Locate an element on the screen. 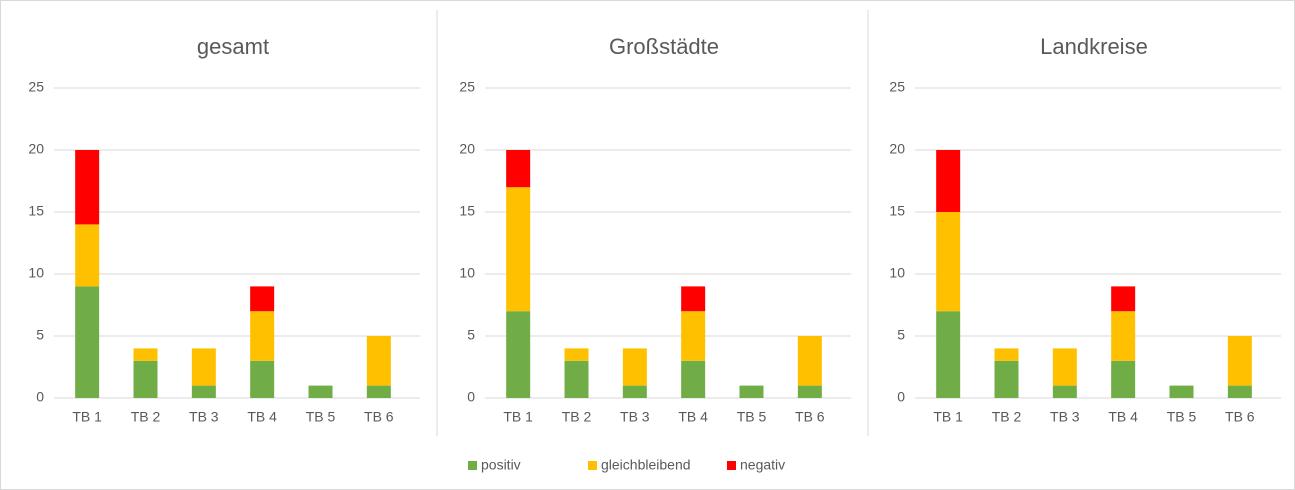 The height and width of the screenshot is (490, 1295). legend-label: gleichbleibend is located at coordinates (646, 465).